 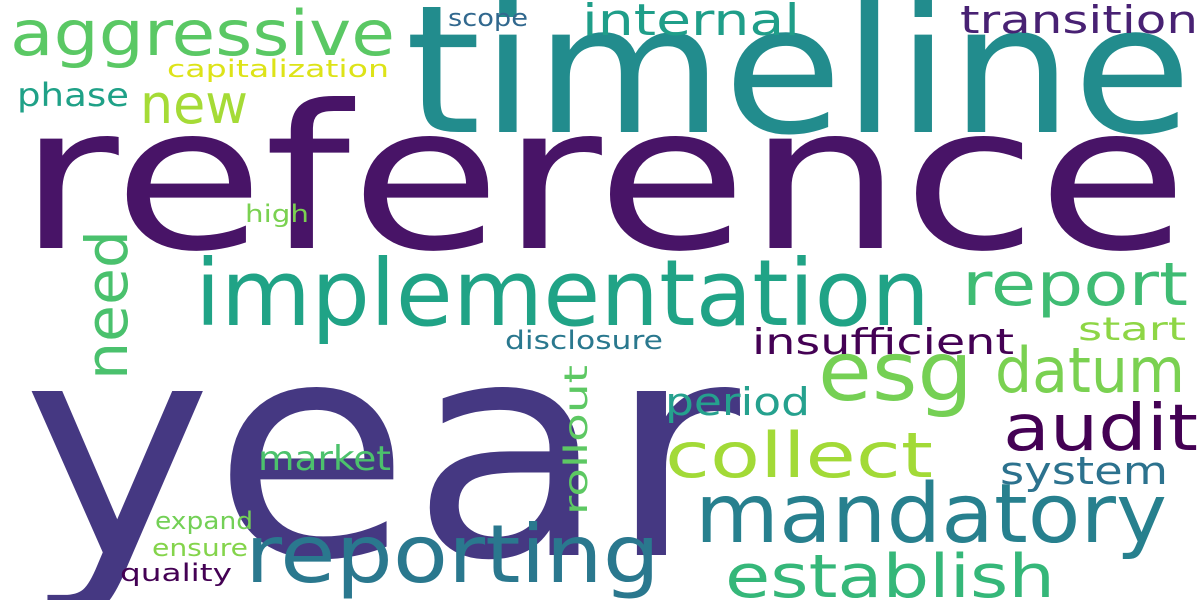 What do you see at coordinates (1084, 471) in the screenshot?
I see `word-system: system` at bounding box center [1084, 471].